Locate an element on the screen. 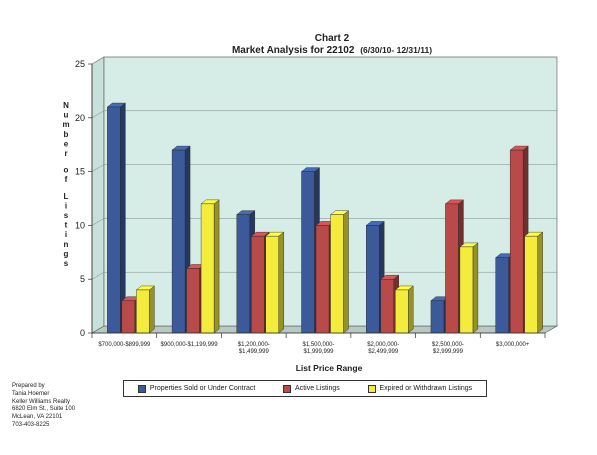 This screenshot has height=455, width=597. legend-swatch-sold is located at coordinates (141, 388).